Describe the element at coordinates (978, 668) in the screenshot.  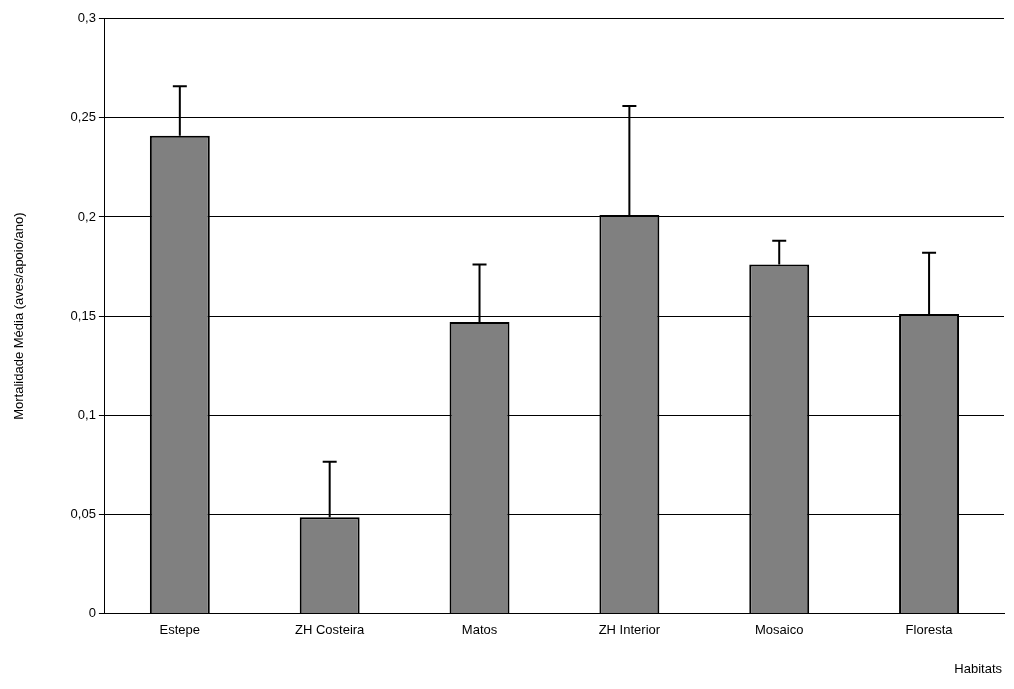
I see `x-axis-title: Habitats` at that location.